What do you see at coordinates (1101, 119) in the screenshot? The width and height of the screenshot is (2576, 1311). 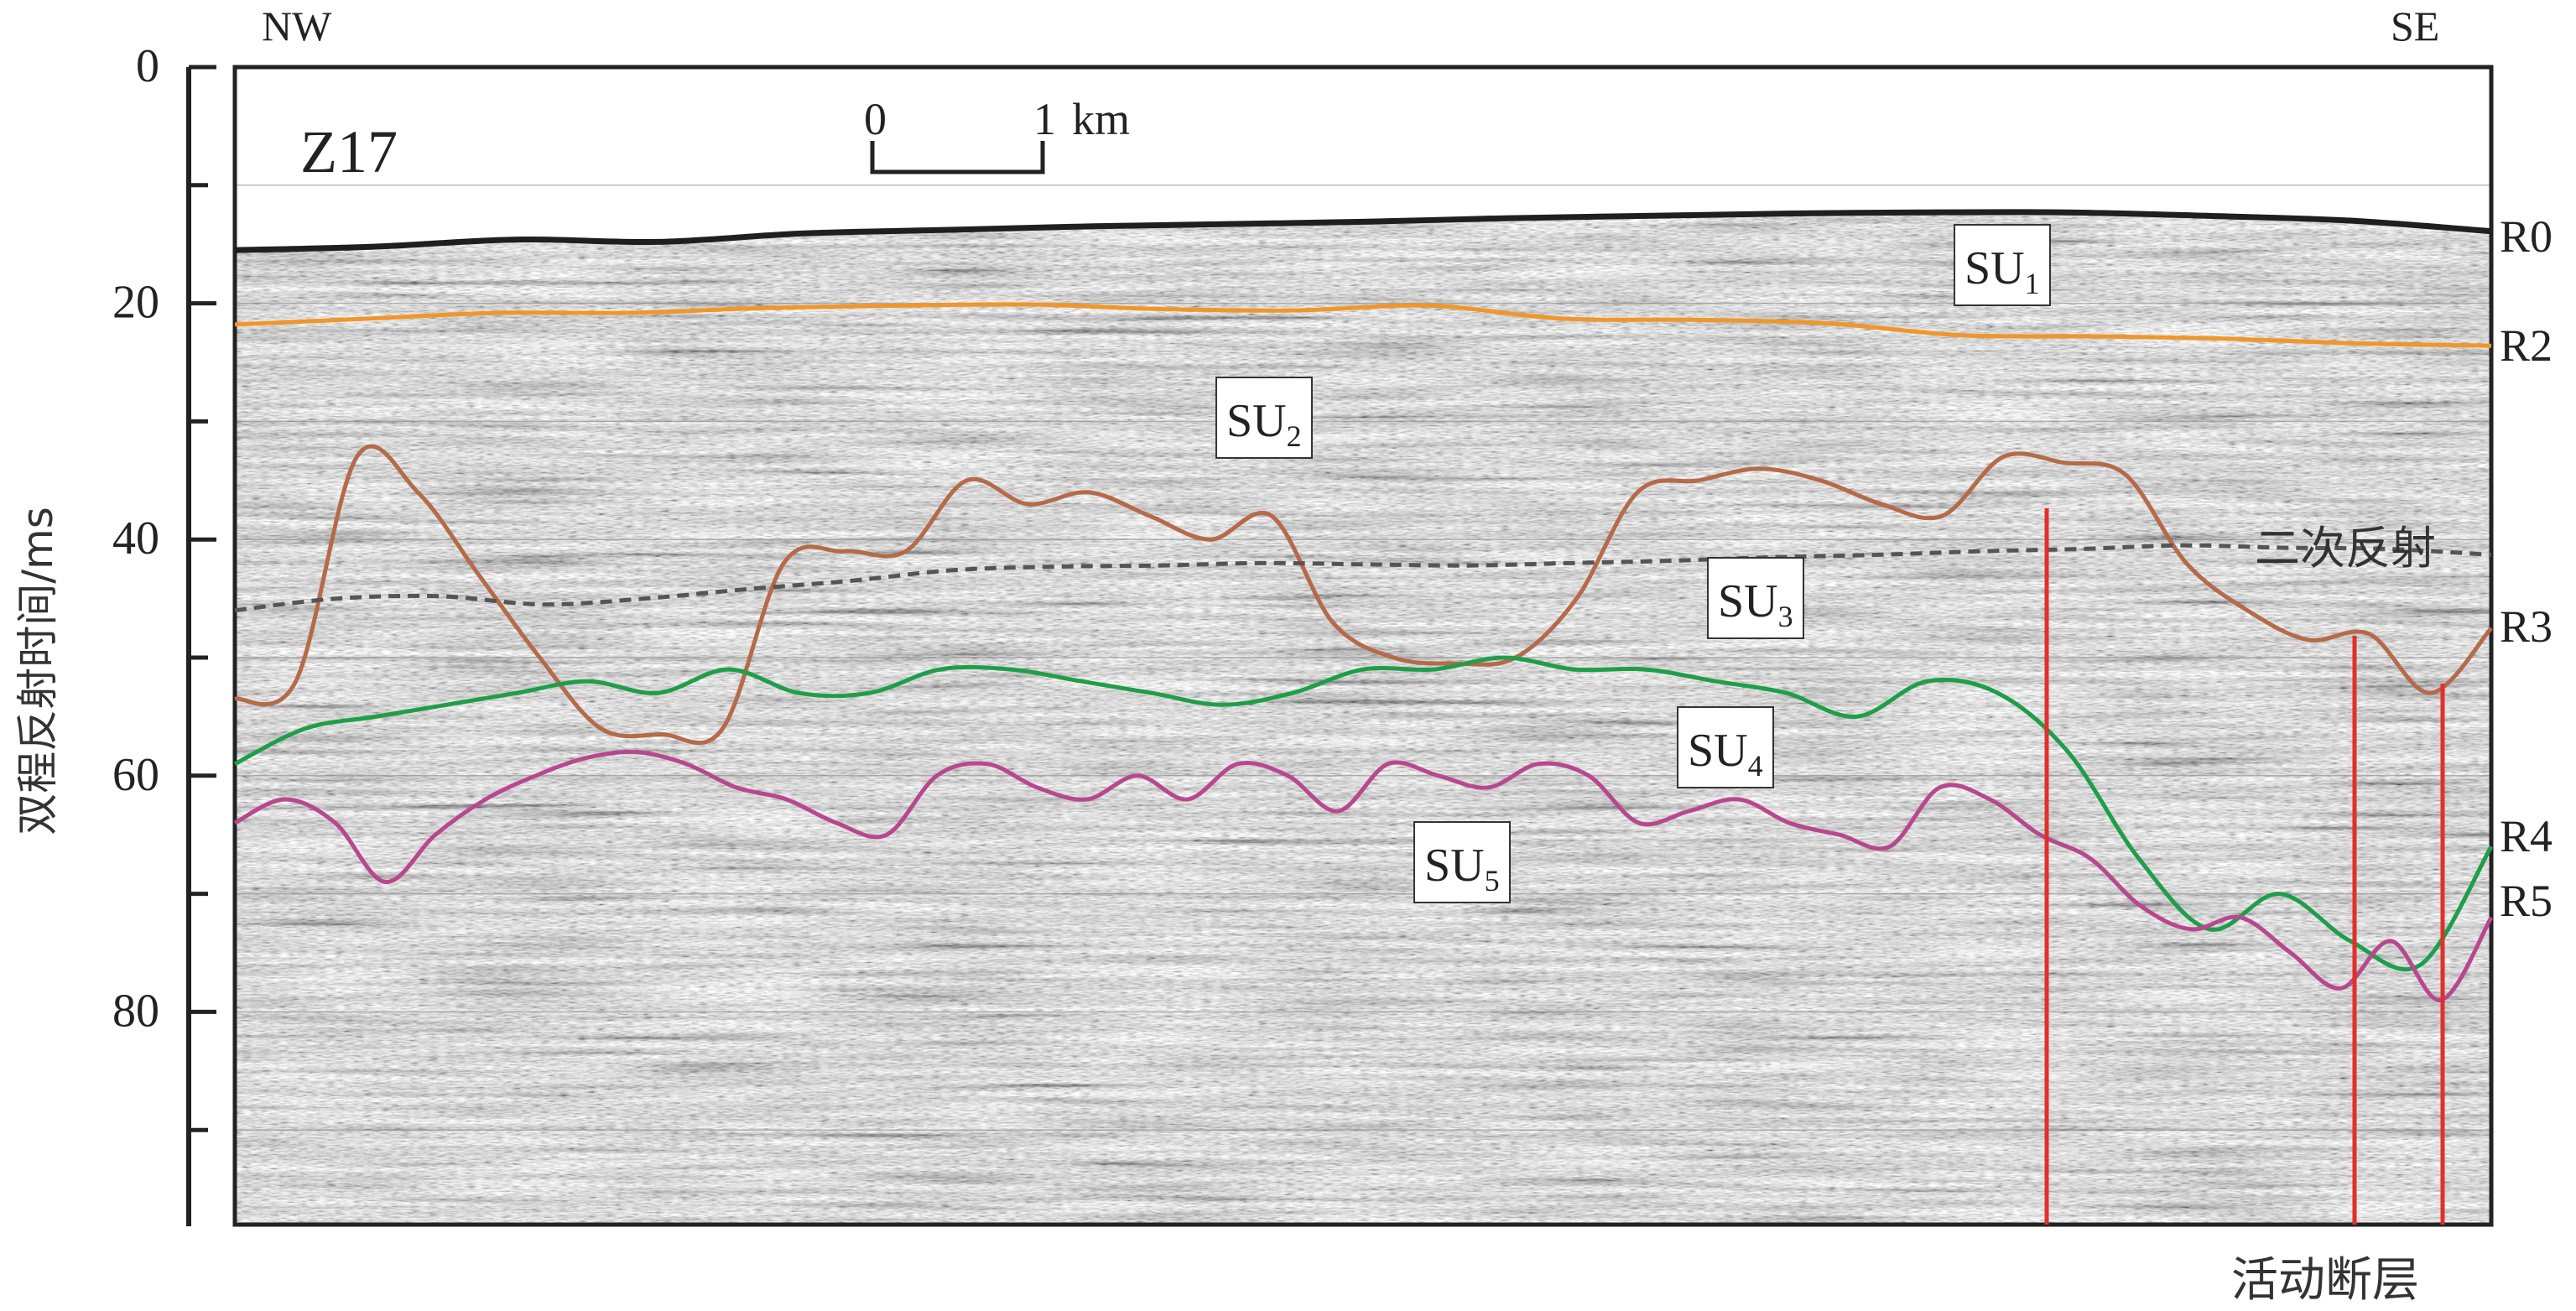 I see `scale-bar-unit: km` at bounding box center [1101, 119].